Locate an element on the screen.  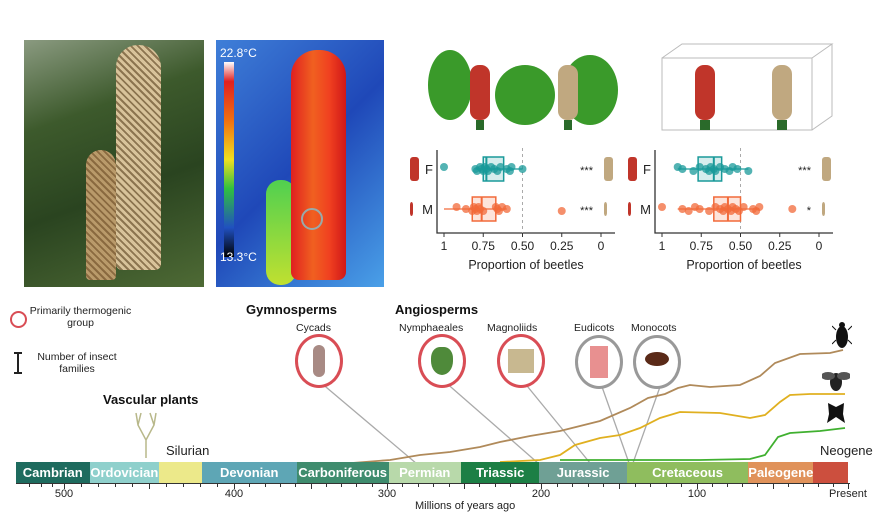
gymnosperms-label: Gymnosperms is located at coordinates (292, 309).